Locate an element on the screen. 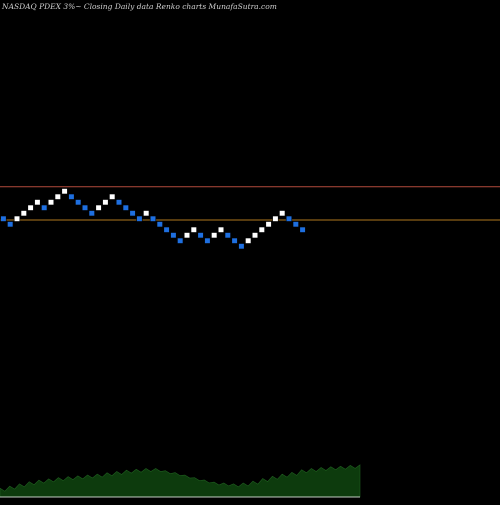  renko-bricks is located at coordinates (250, 218).